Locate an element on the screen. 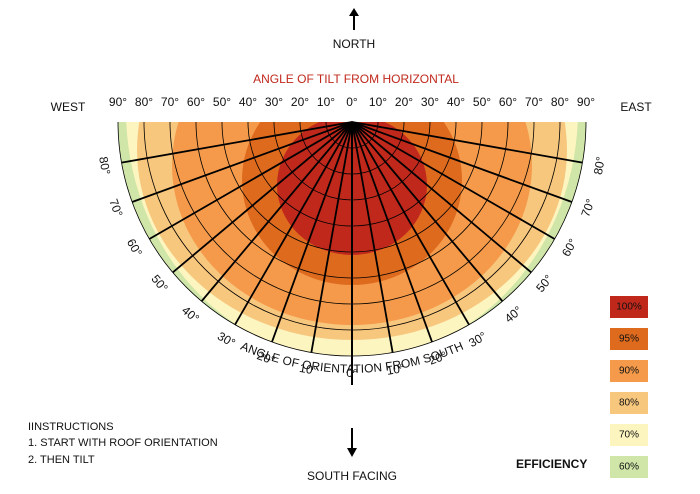  legend-label: 70% is located at coordinates (629, 435).